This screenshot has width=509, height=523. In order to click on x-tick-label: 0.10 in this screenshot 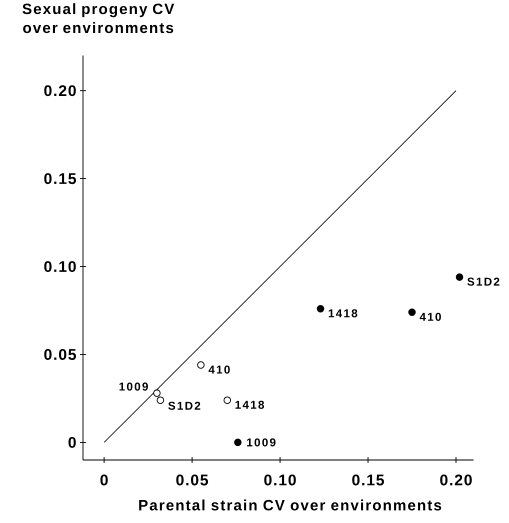, I will do `click(280, 480)`.